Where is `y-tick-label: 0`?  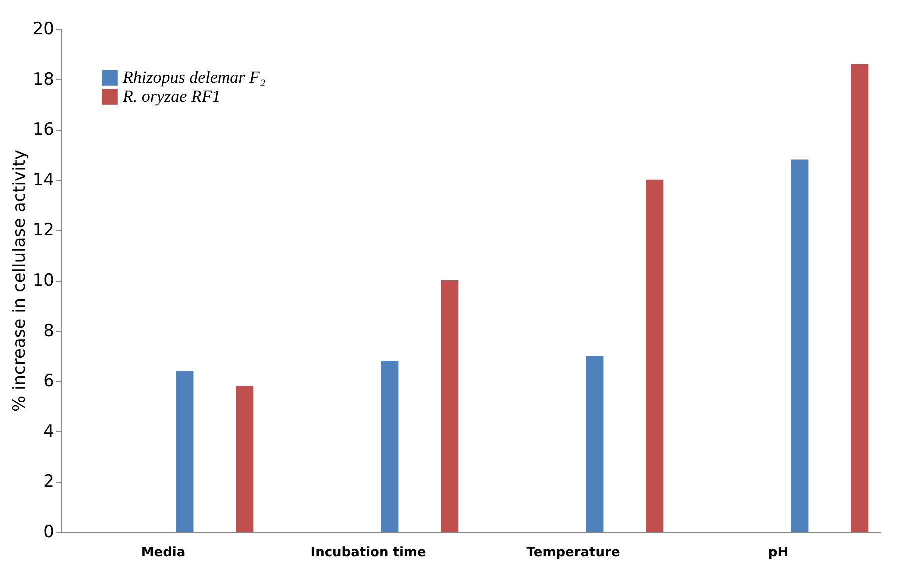 y-tick-label: 0 is located at coordinates (49, 532).